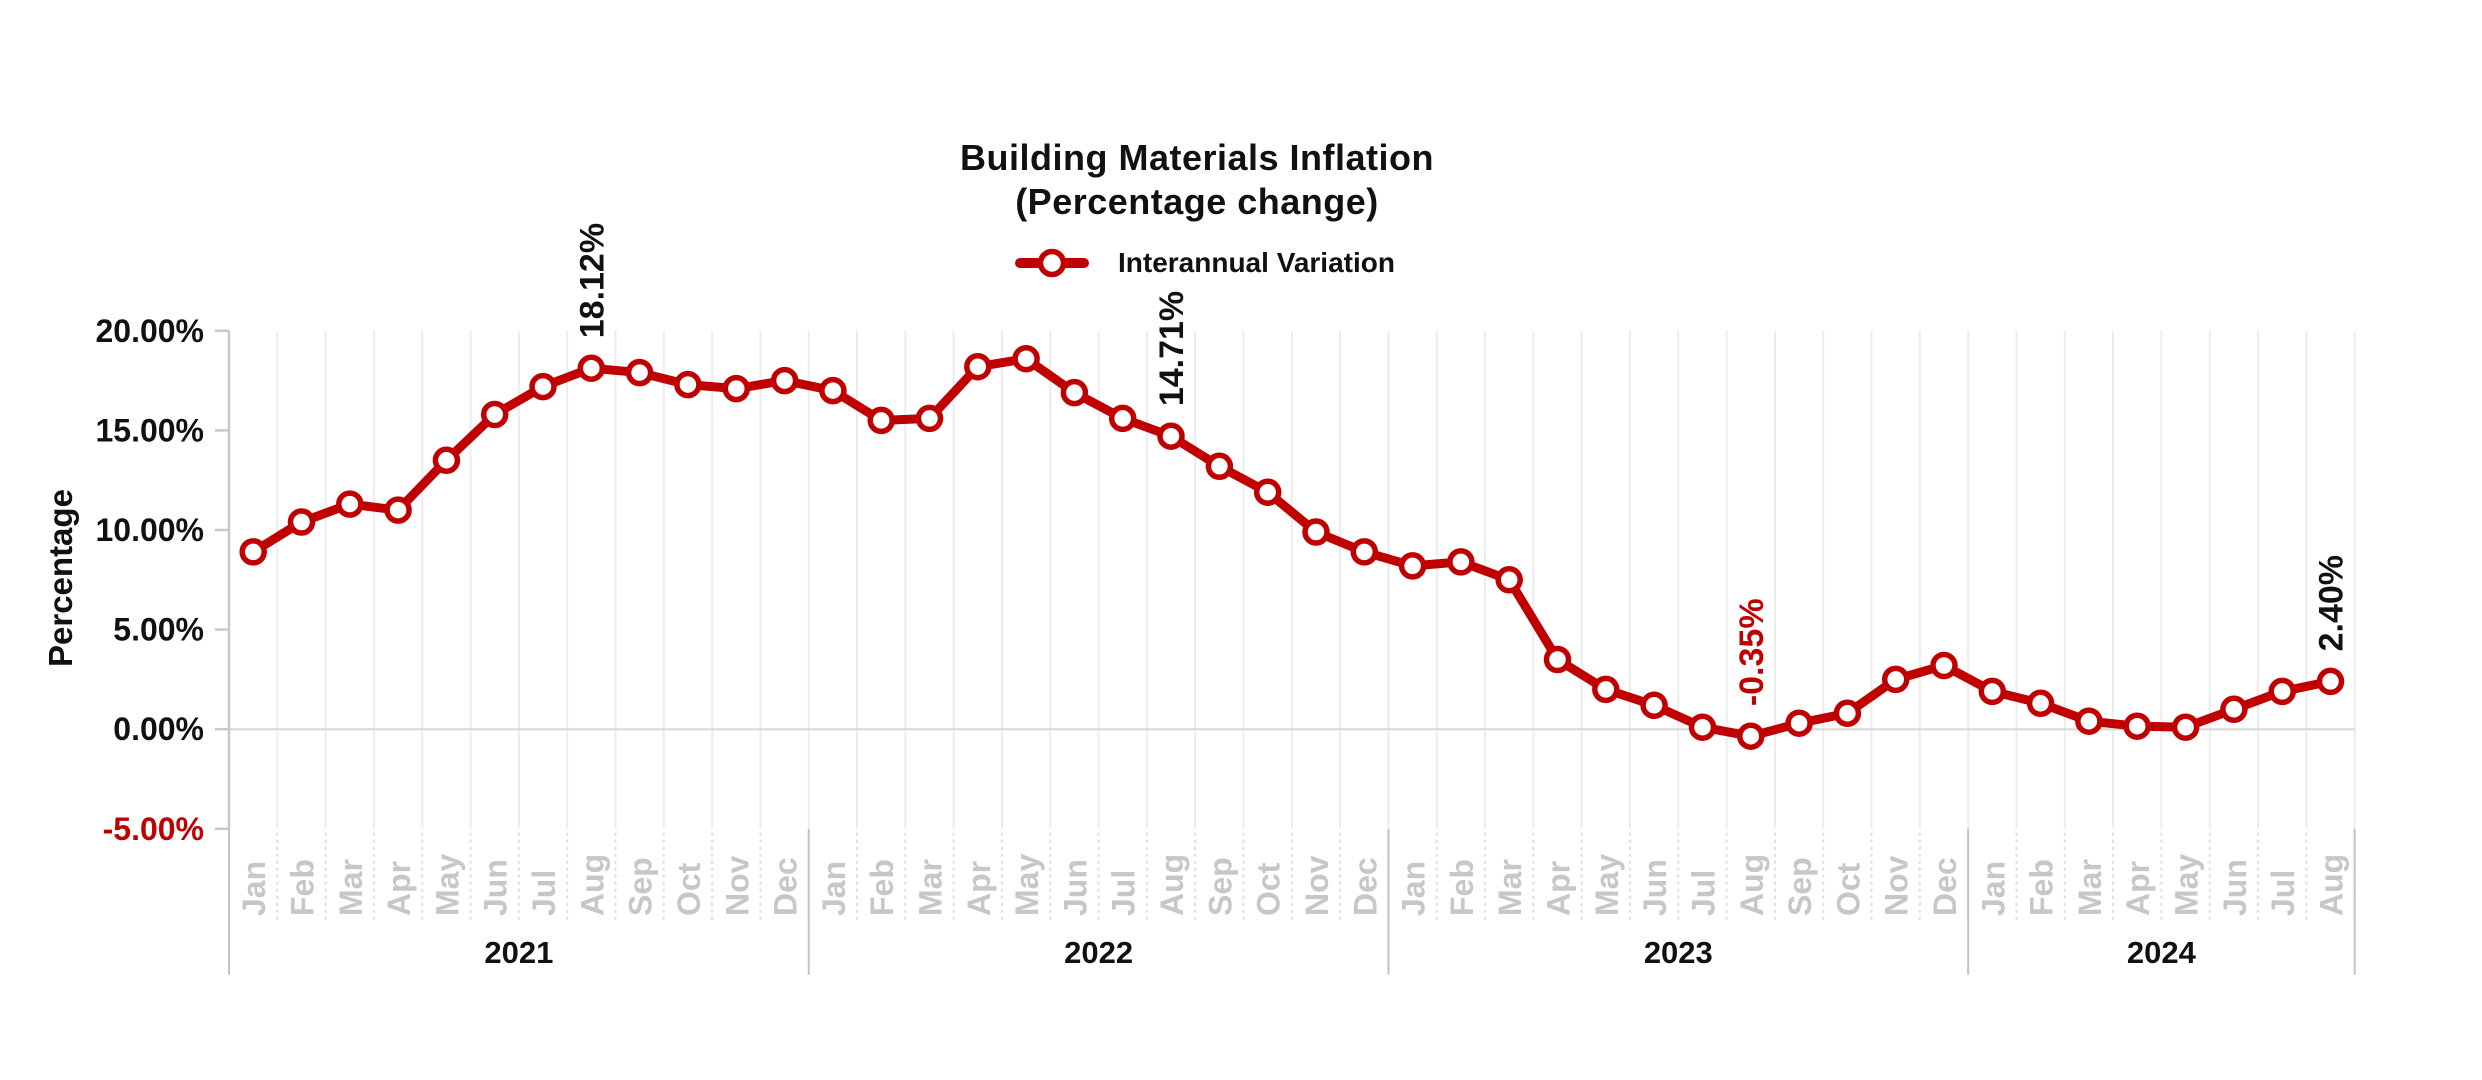  Describe the element at coordinates (153, 829) in the screenshot. I see `y-tick-label: -5.00%` at that location.